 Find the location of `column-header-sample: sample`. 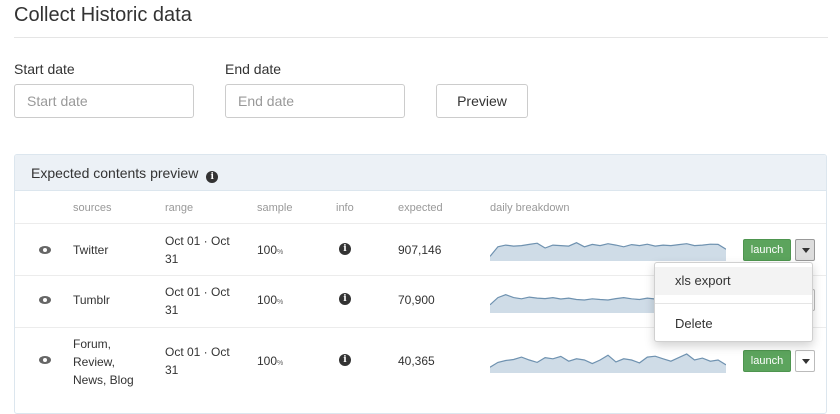

column-header-sample: sample is located at coordinates (275, 208).